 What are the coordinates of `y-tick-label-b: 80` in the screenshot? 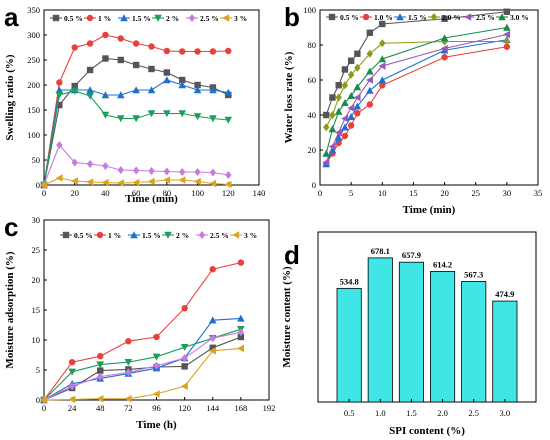 It's located at (312, 45).